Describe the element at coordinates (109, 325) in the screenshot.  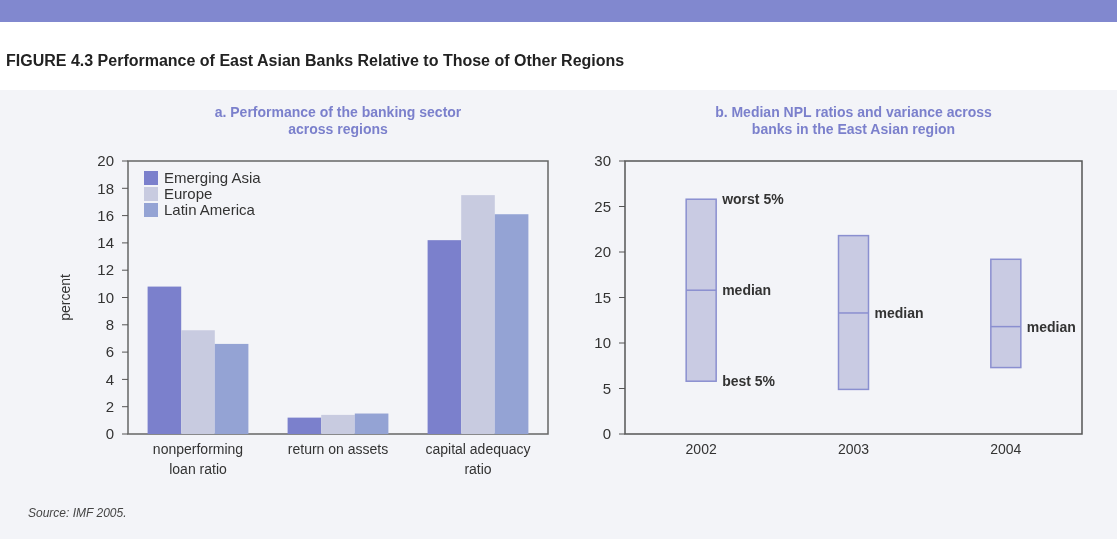
I see `y-tick-label: 8` at that location.